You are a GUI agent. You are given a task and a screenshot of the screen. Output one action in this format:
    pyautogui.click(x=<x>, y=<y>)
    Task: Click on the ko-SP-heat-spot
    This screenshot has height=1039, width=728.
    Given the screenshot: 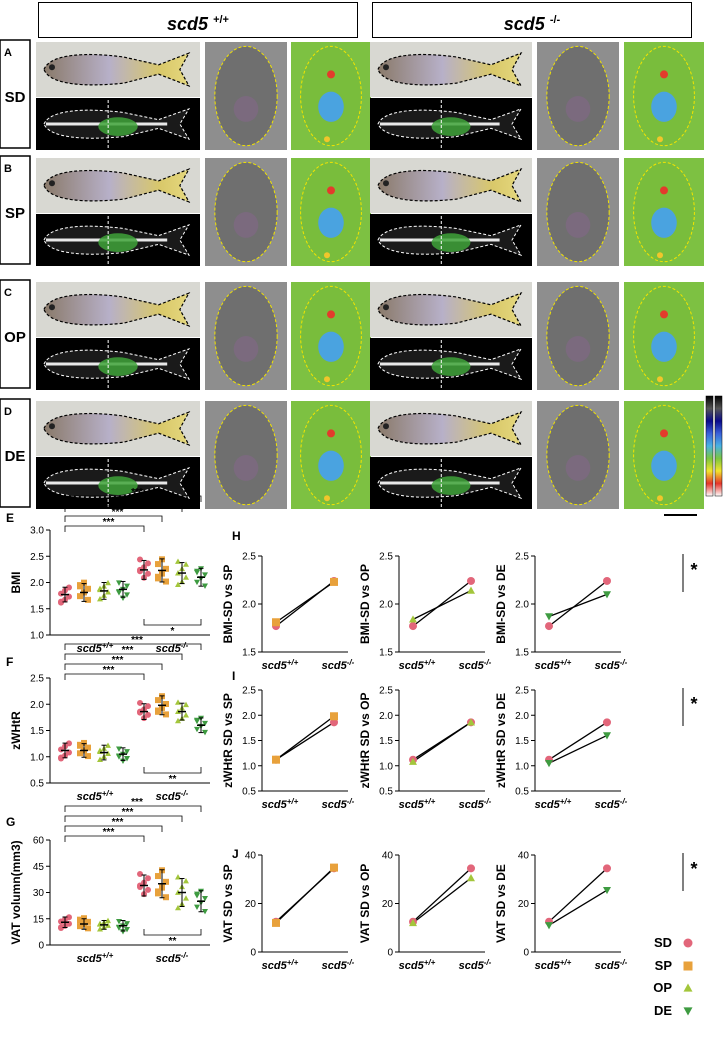 What is the action you would take?
    pyautogui.click(x=660, y=255)
    